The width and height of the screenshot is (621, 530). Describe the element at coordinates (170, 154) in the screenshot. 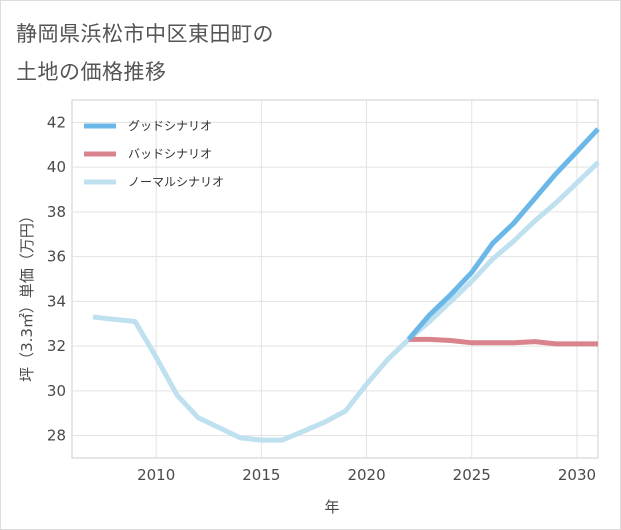

I see `legend-label-1: バッドシナリオ` at that location.